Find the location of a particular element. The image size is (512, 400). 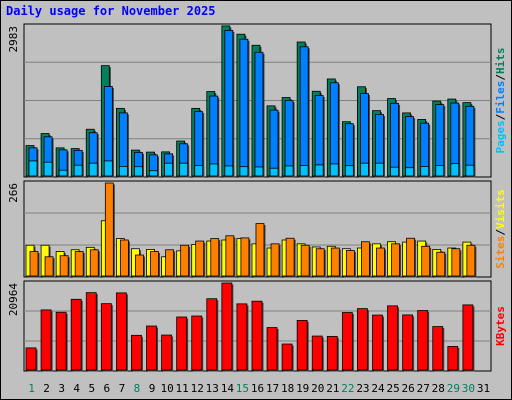

legend-visits: Visits is located at coordinates (500, 209).